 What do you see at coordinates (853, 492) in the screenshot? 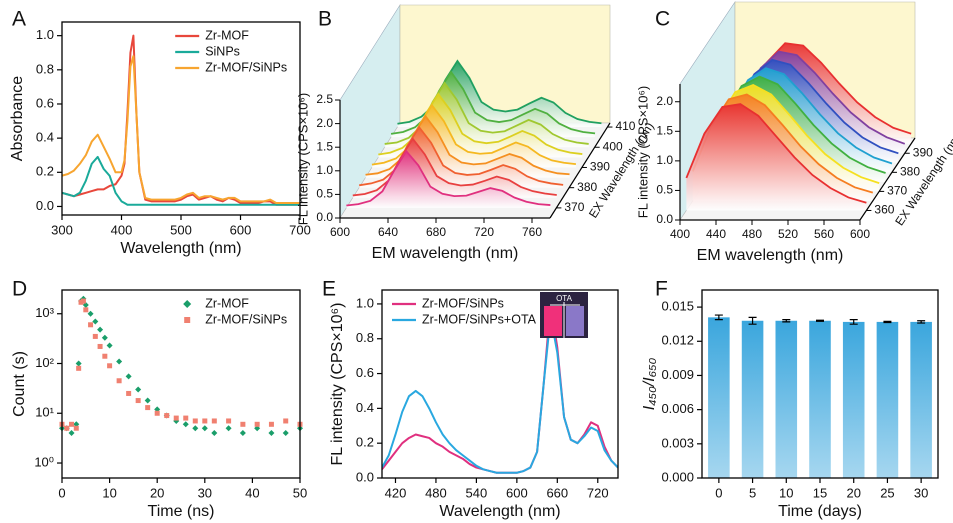
I see `x-tick-label: 20` at bounding box center [853, 492].